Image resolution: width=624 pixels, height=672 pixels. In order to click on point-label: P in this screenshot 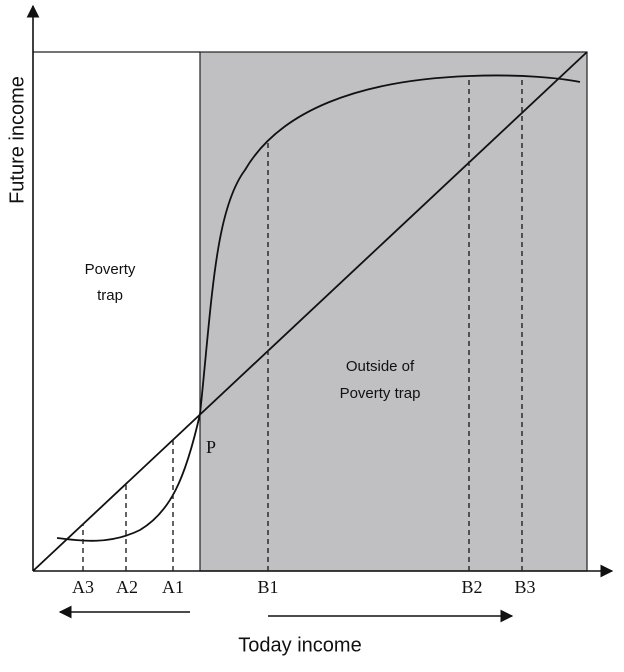, I will do `click(211, 447)`.